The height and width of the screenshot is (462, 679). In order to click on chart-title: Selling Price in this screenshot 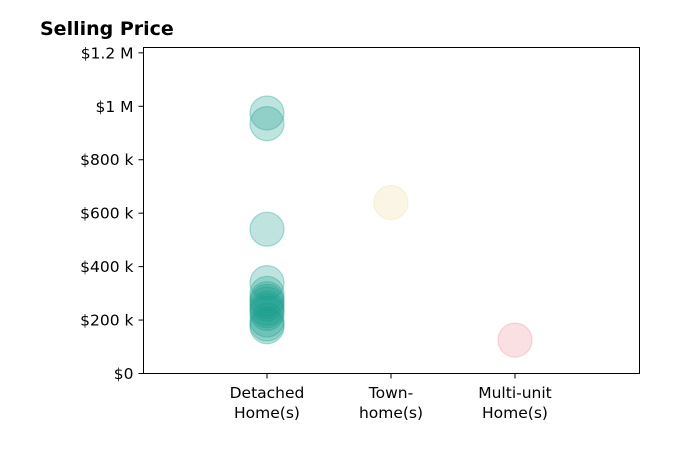, I will do `click(107, 29)`.